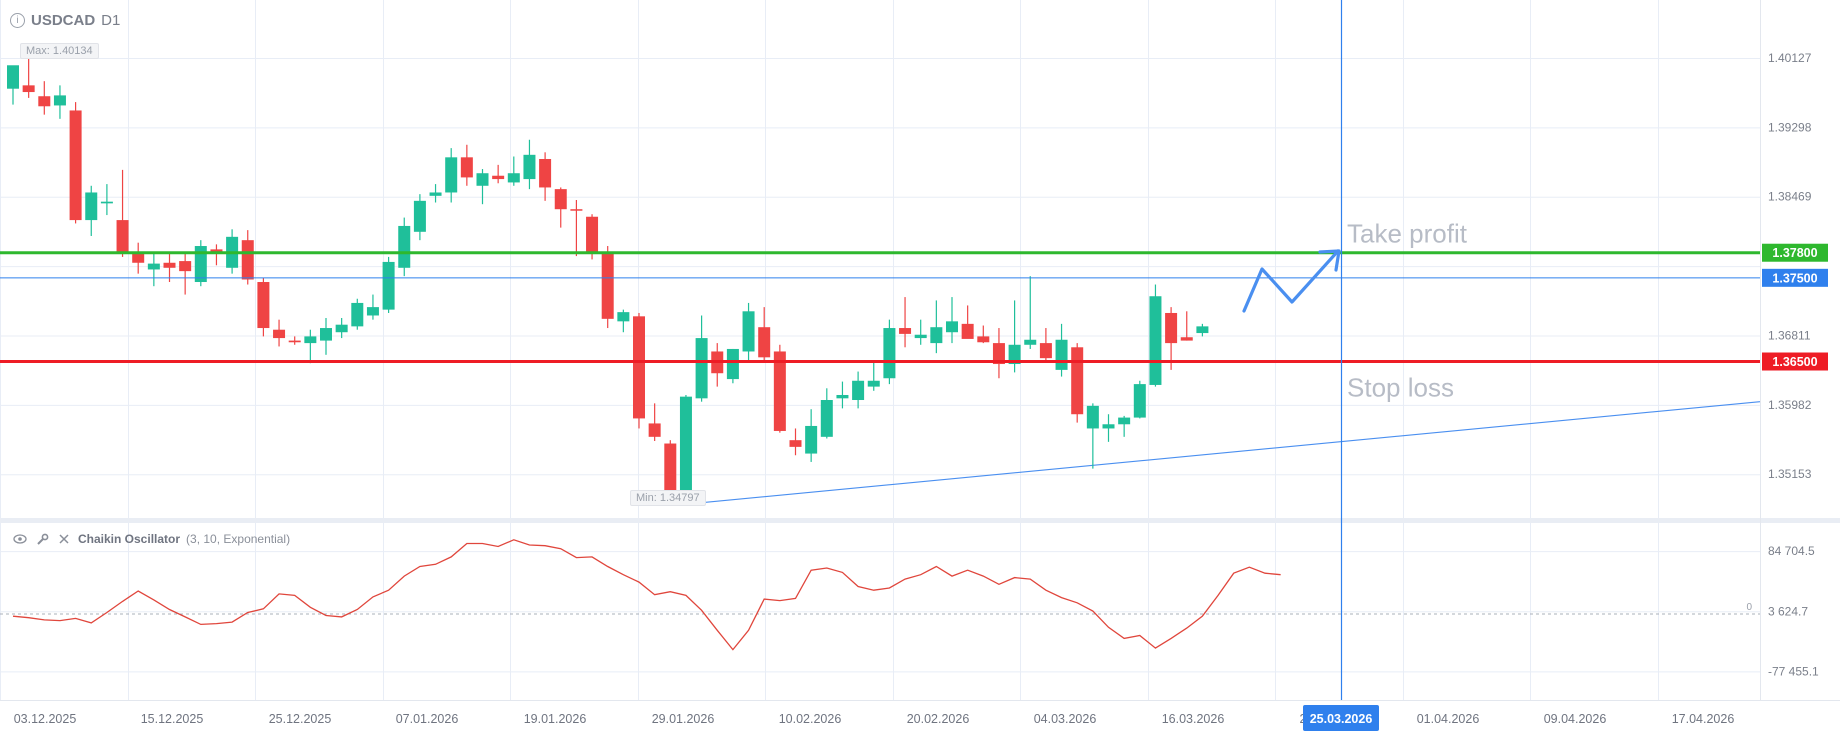 This screenshot has height=732, width=1840. I want to click on time-axis-label: 15.12.2025, so click(172, 719).